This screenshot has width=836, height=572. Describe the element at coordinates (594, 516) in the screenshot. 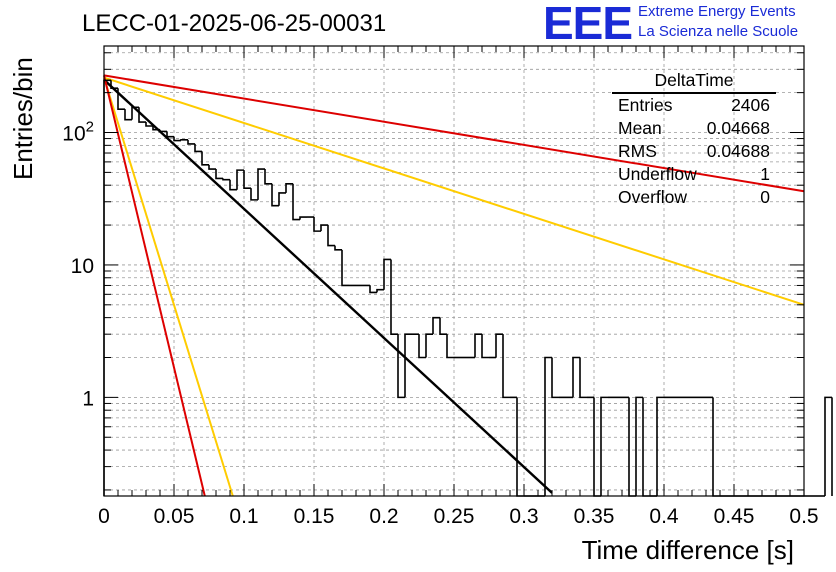

I see `x-tick-label: 0.35` at that location.